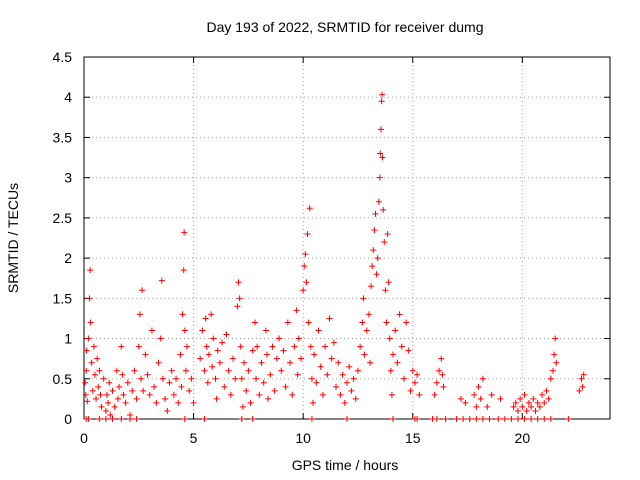 This screenshot has width=640, height=480. What do you see at coordinates (68, 178) in the screenshot?
I see `y-tick-label: 3` at bounding box center [68, 178].